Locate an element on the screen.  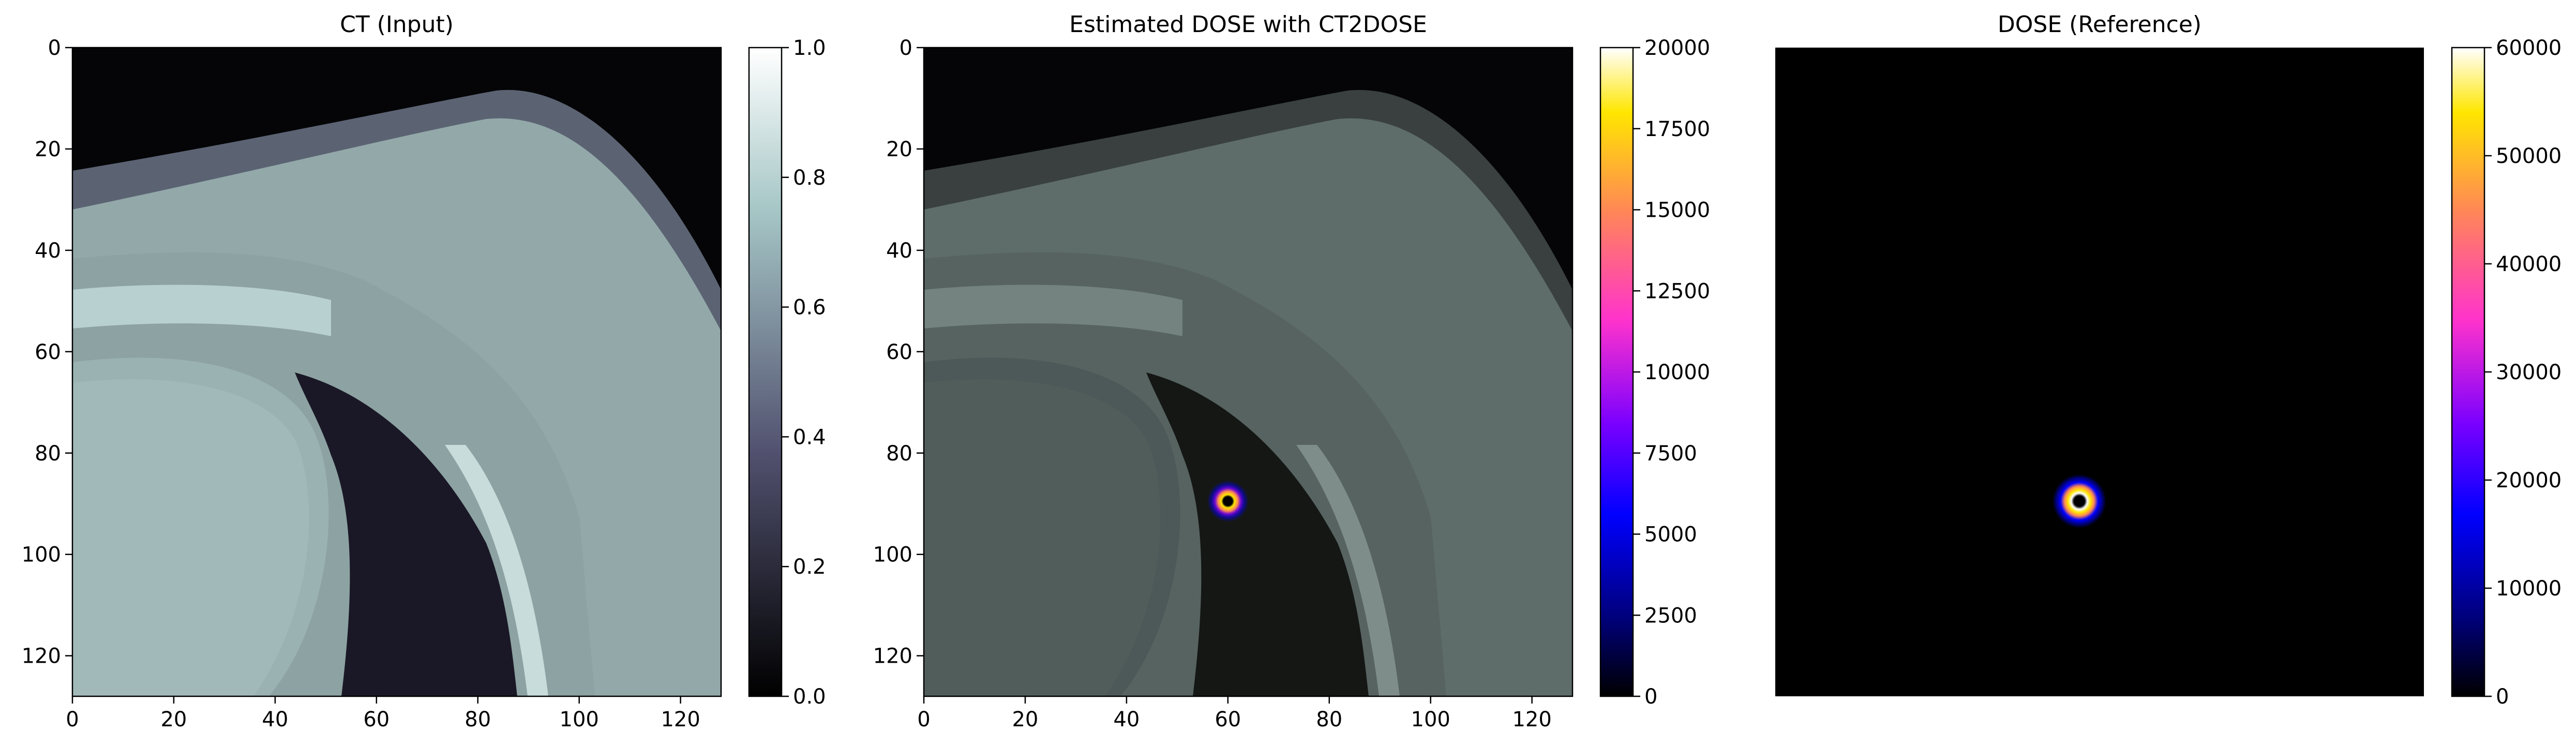
colorbar-tick-label: 60000 is located at coordinates (2529, 48).